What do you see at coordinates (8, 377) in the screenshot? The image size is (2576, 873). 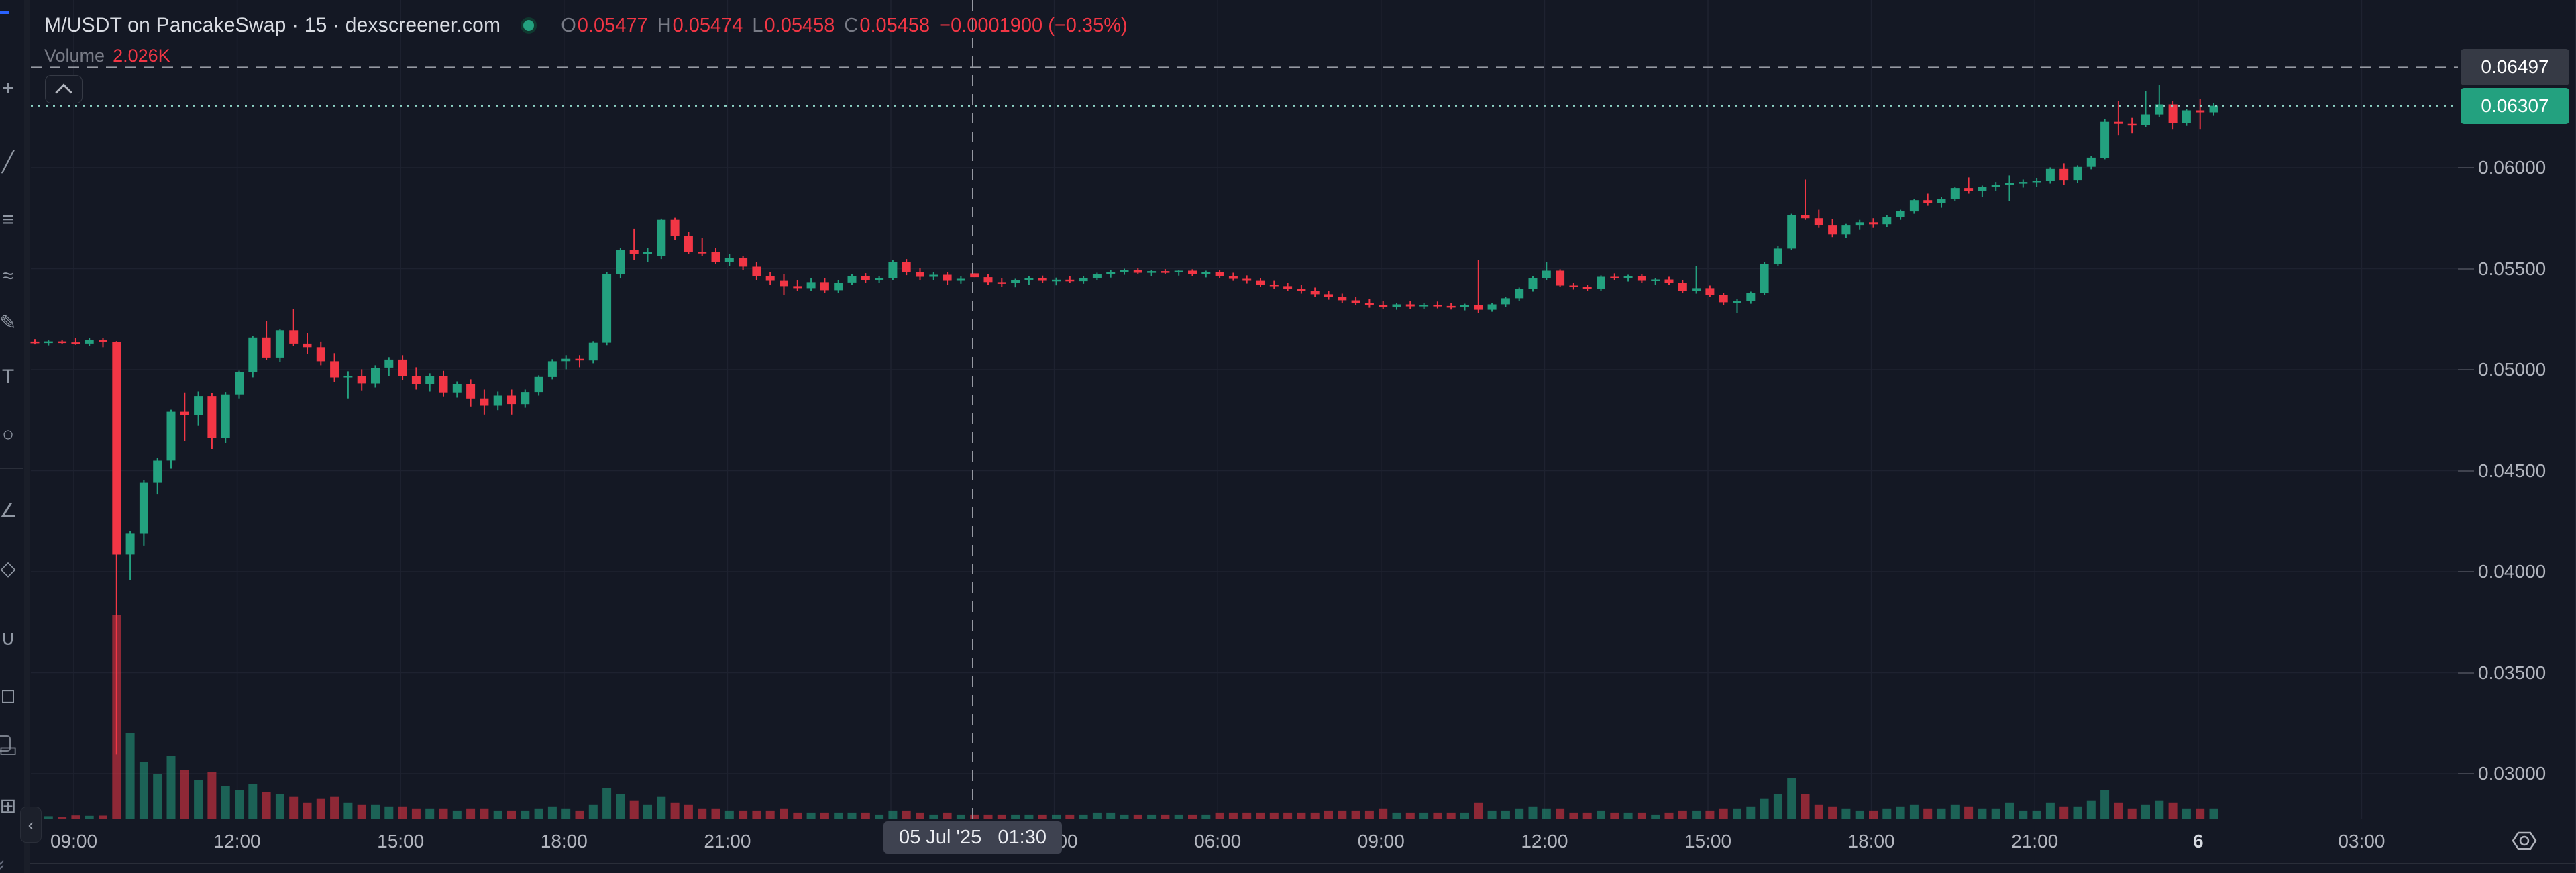 I see `text-tool-button: T` at bounding box center [8, 377].